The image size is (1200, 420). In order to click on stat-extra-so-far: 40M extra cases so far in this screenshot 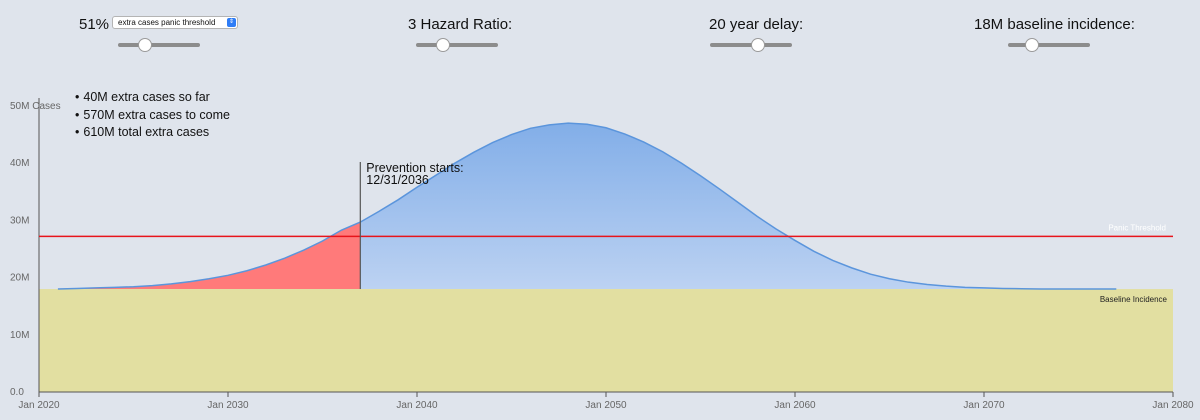, I will do `click(152, 98)`.